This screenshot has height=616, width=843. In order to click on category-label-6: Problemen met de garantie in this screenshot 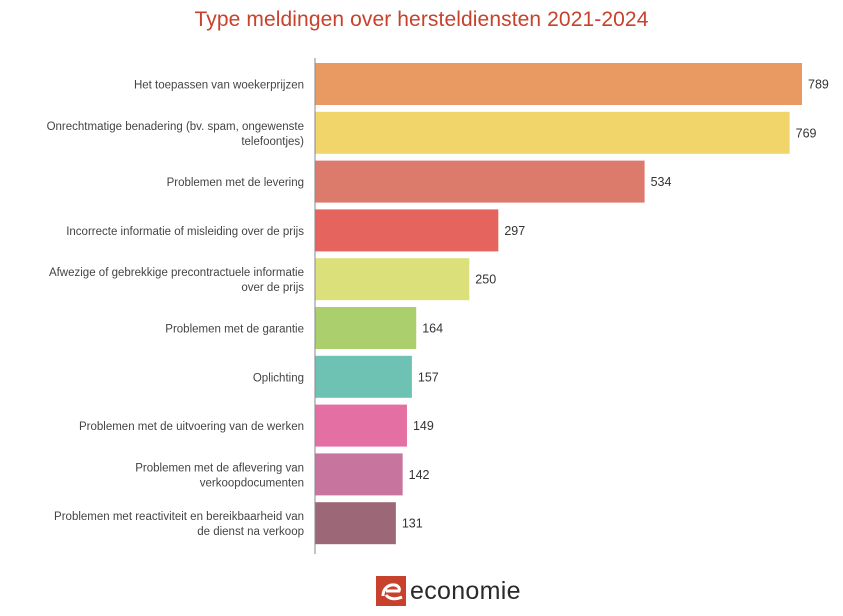, I will do `click(234, 330)`.